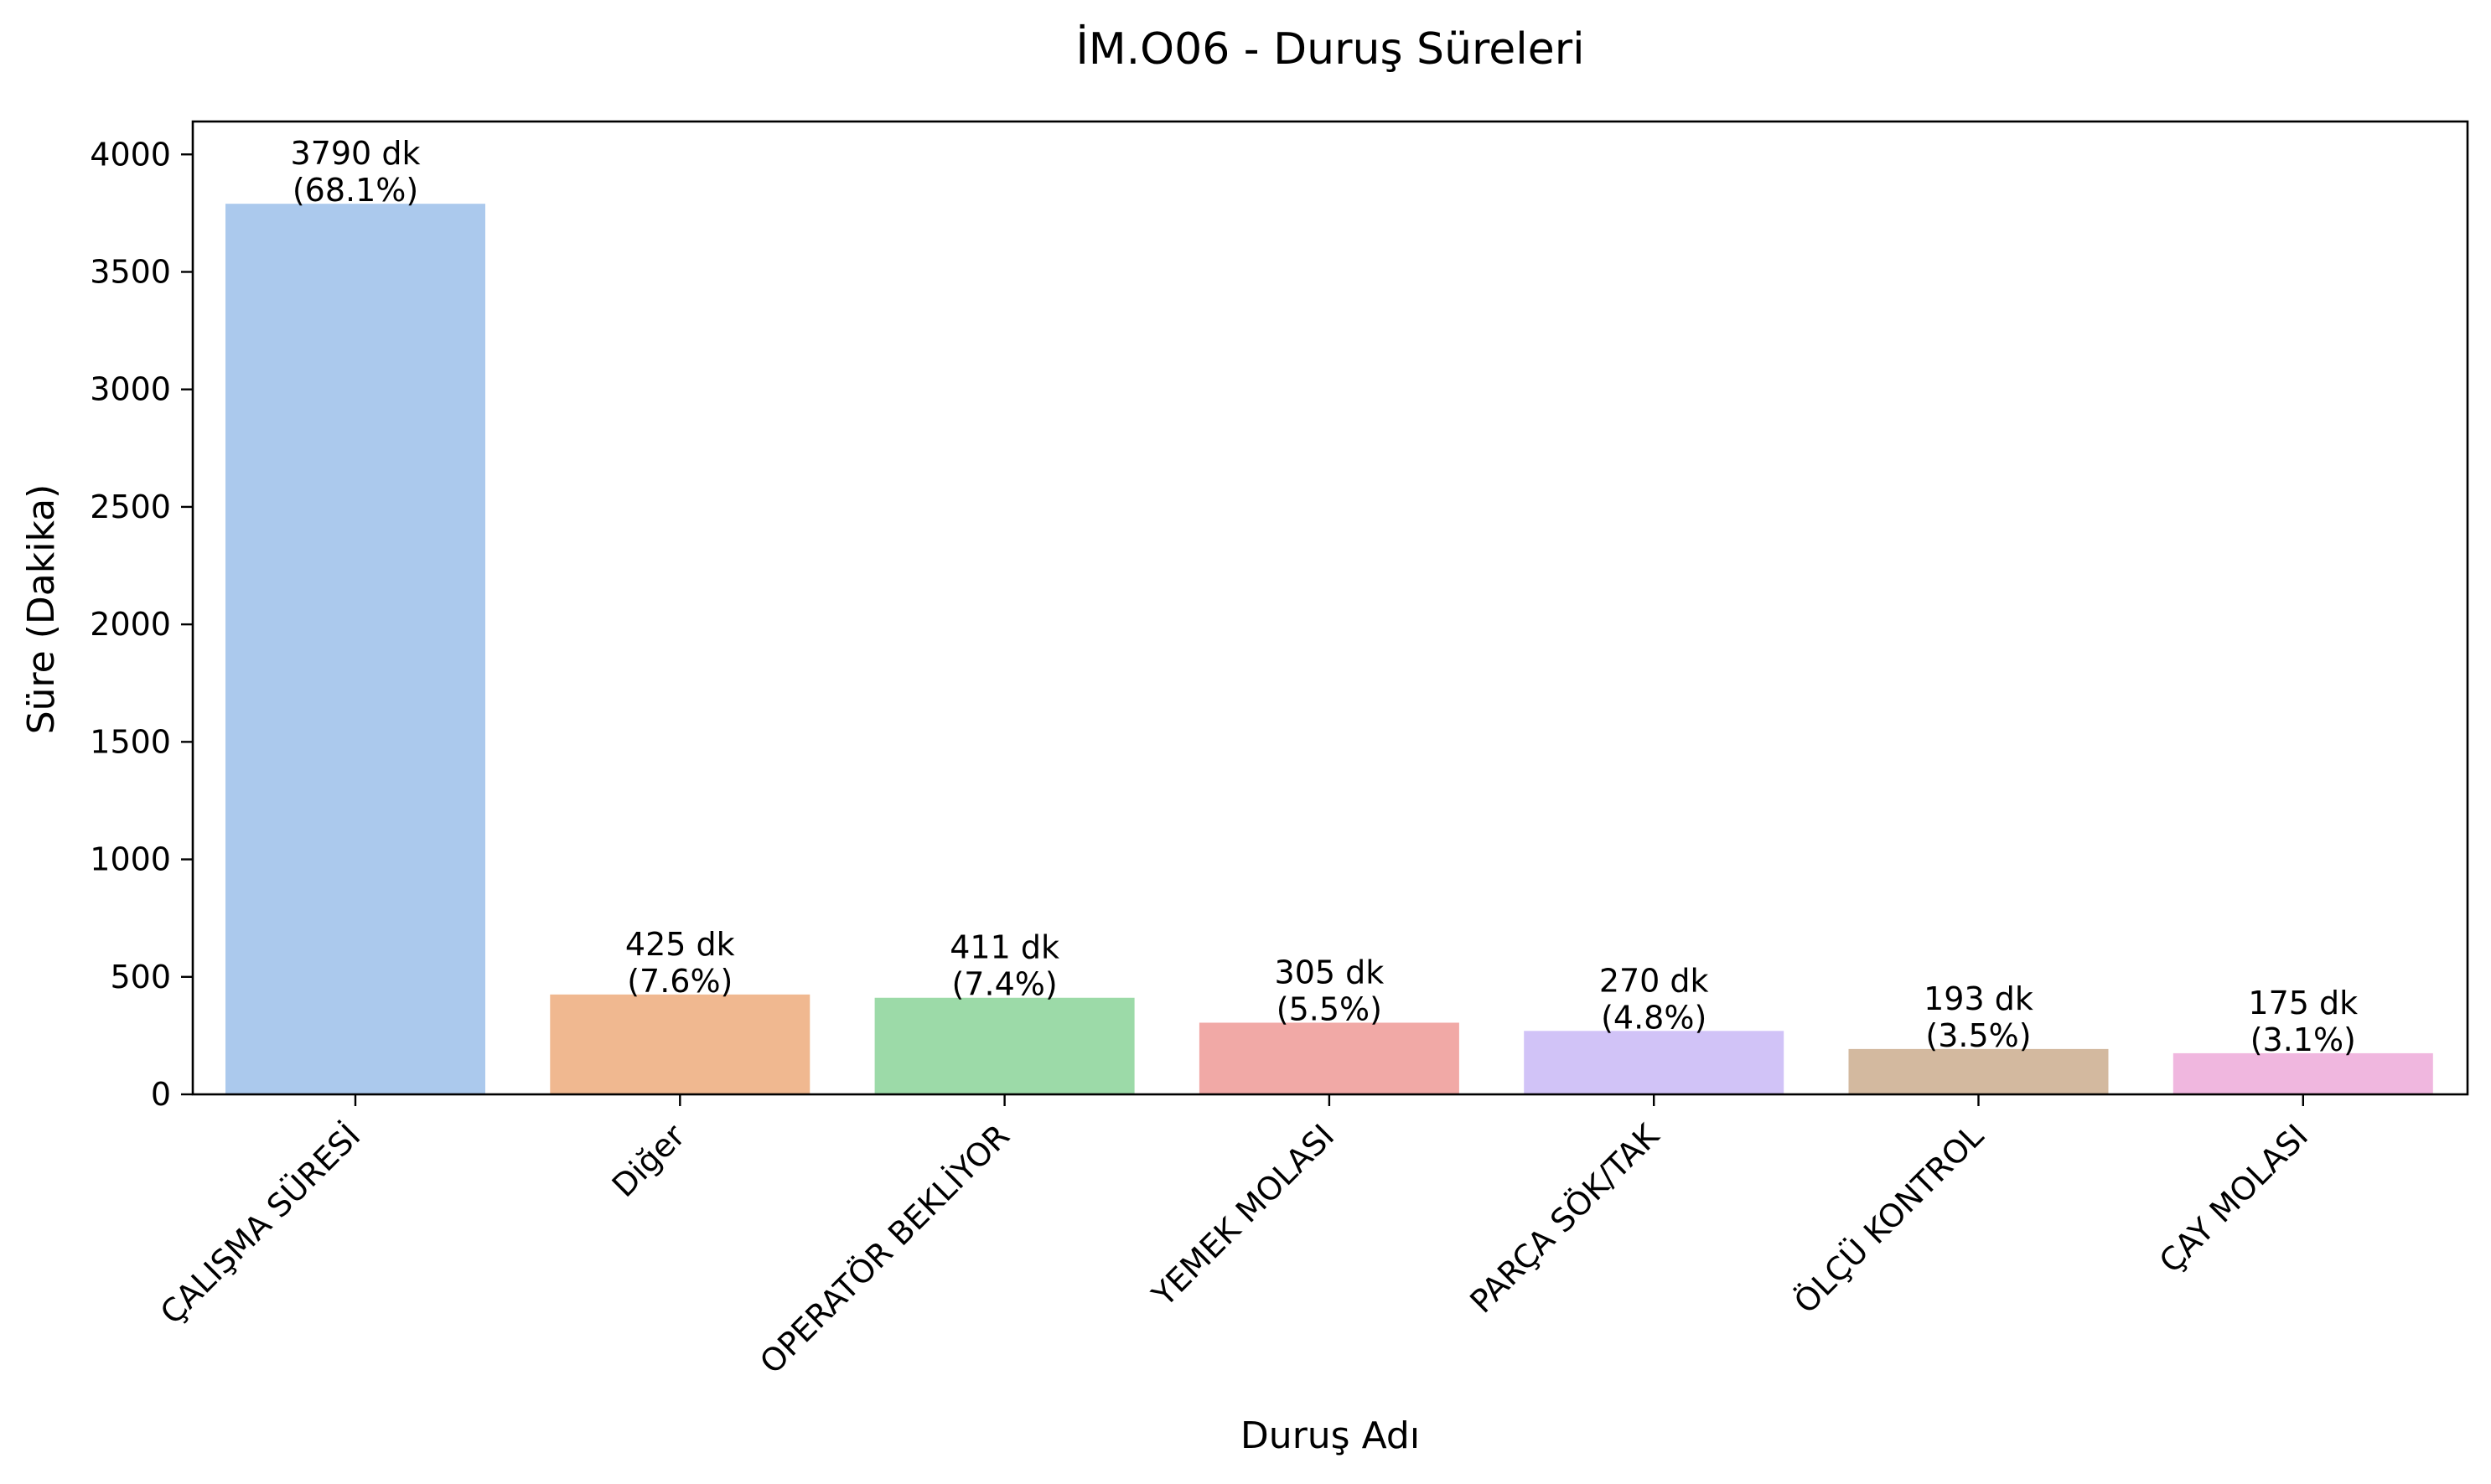 The width and height of the screenshot is (2491, 1484). Describe the element at coordinates (2303, 1003) in the screenshot. I see `bar-value-label: 175 dk` at that location.